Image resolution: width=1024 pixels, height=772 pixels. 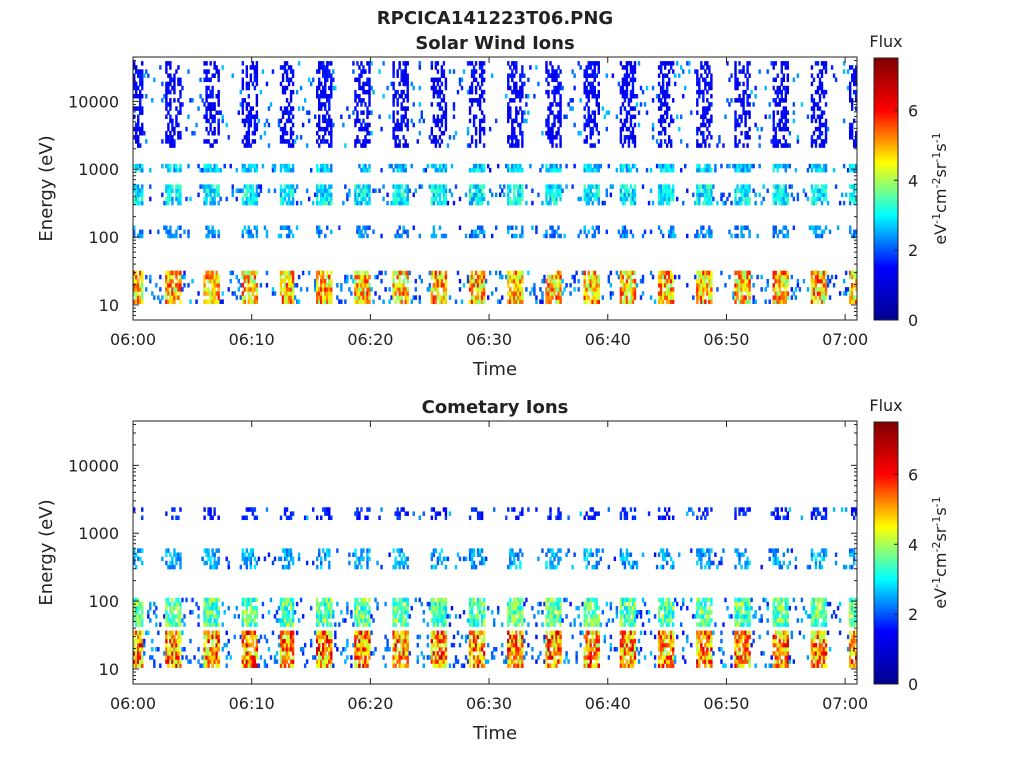 I want to click on x-tick-label: 06:40, so click(x=608, y=339).